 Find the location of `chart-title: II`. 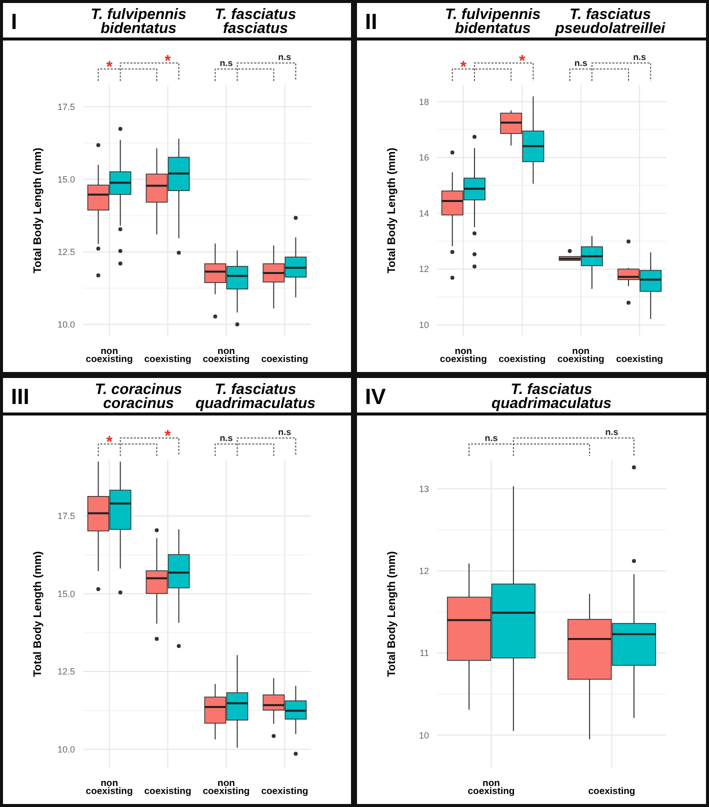

chart-title: II is located at coordinates (371, 21).